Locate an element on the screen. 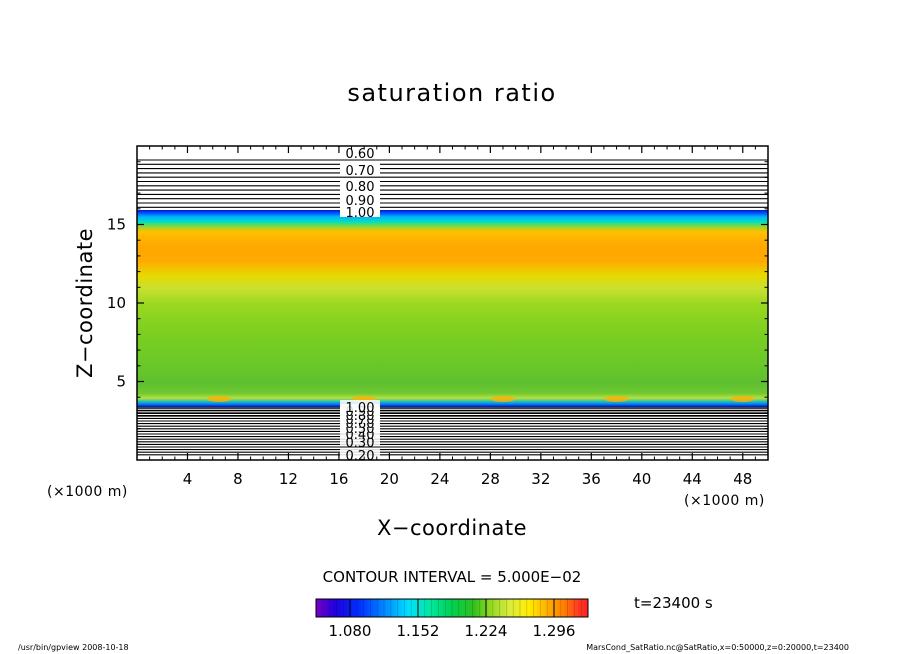  lower-contour-lines is located at coordinates (452, 431).